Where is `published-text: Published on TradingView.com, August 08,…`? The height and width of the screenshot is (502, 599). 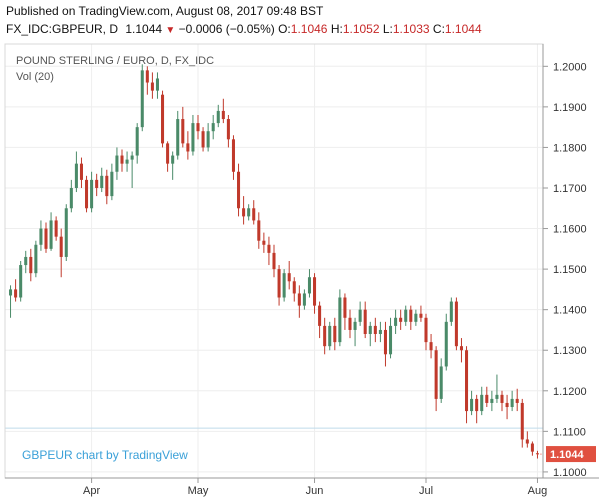 published-text: Published on TradingView.com, August 08,… is located at coordinates (165, 11).